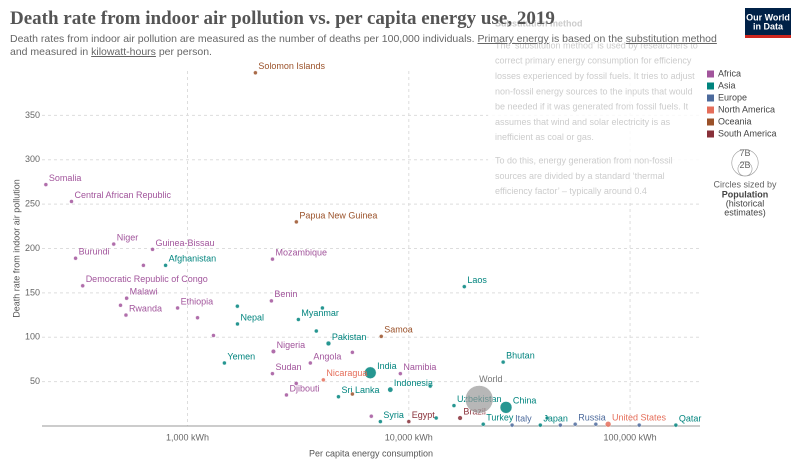  I want to click on point-label: Sri Lanka, so click(360, 390).